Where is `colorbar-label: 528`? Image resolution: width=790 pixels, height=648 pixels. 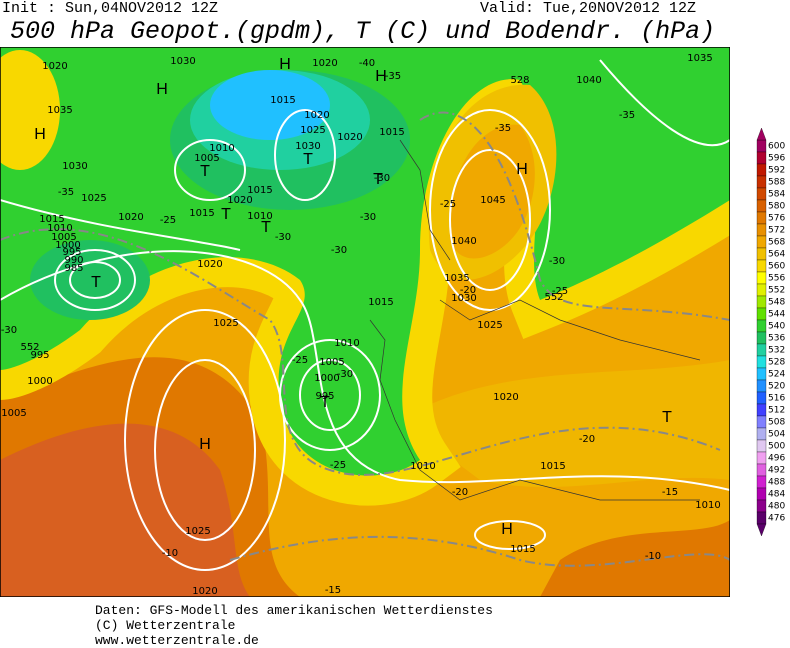 colorbar-label: 528 is located at coordinates (776, 363).